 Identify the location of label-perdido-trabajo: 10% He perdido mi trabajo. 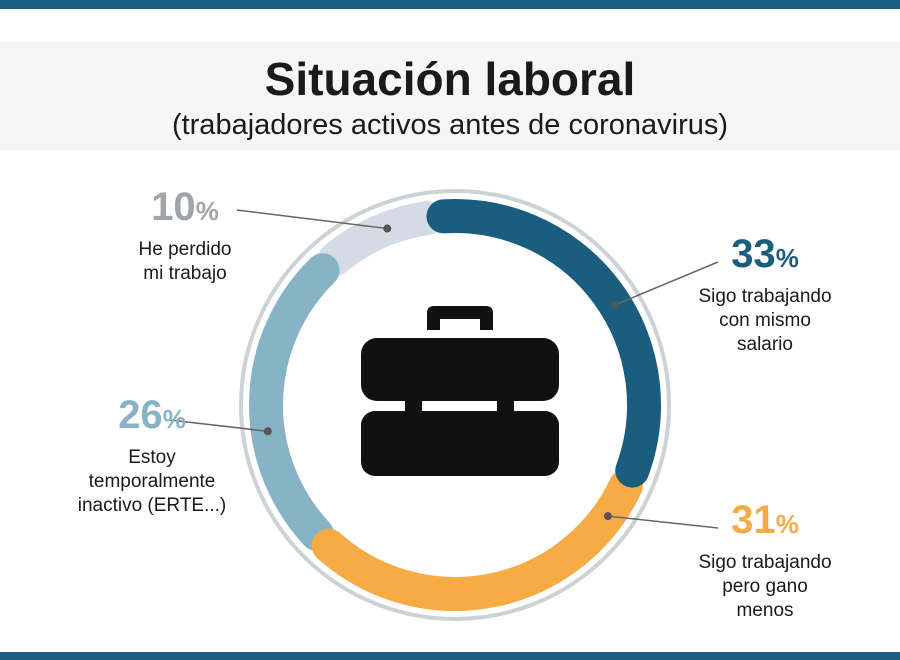
(185, 235).